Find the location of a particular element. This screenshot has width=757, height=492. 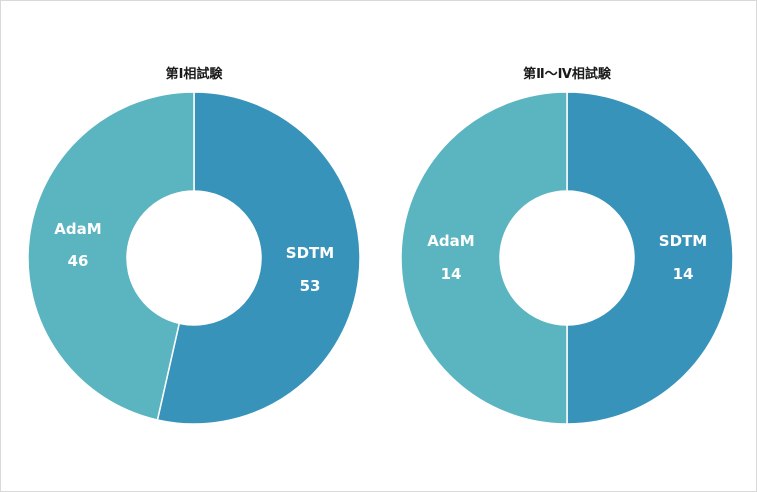

chart-title: 第Ⅰ相試験 is located at coordinates (195, 74).